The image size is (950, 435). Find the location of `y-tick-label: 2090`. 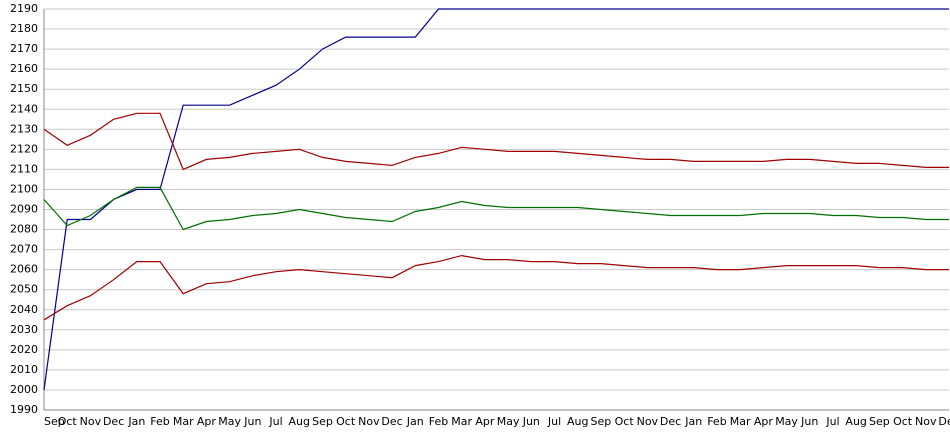

y-tick-label: 2090 is located at coordinates (24, 209).